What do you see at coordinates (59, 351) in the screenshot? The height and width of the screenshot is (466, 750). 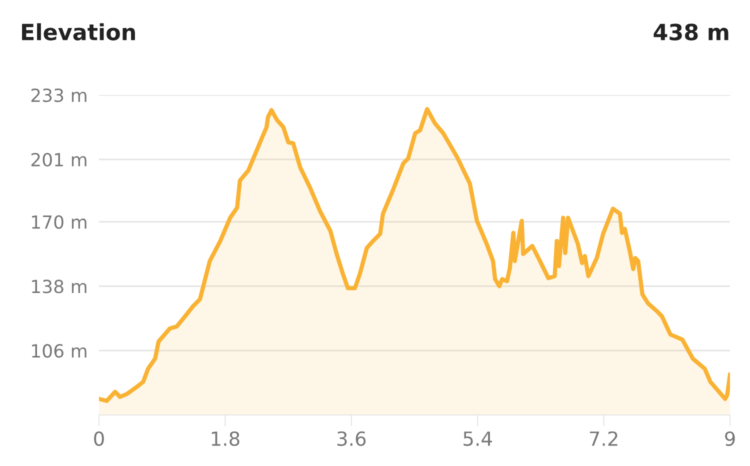 I see `y-tick-label: 106 m` at bounding box center [59, 351].